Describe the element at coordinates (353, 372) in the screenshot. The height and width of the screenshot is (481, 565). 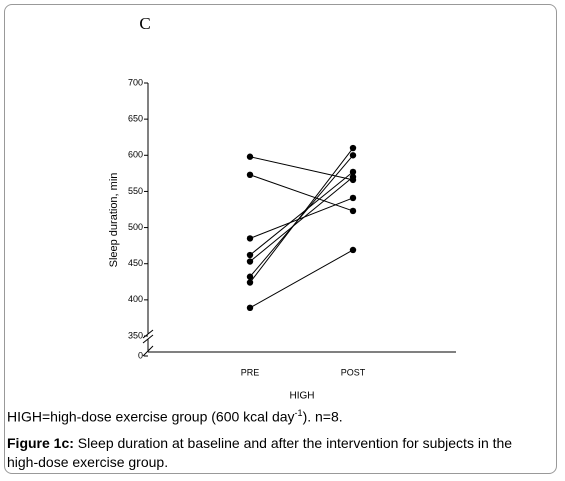
I see `x-tick-label: POST` at that location.